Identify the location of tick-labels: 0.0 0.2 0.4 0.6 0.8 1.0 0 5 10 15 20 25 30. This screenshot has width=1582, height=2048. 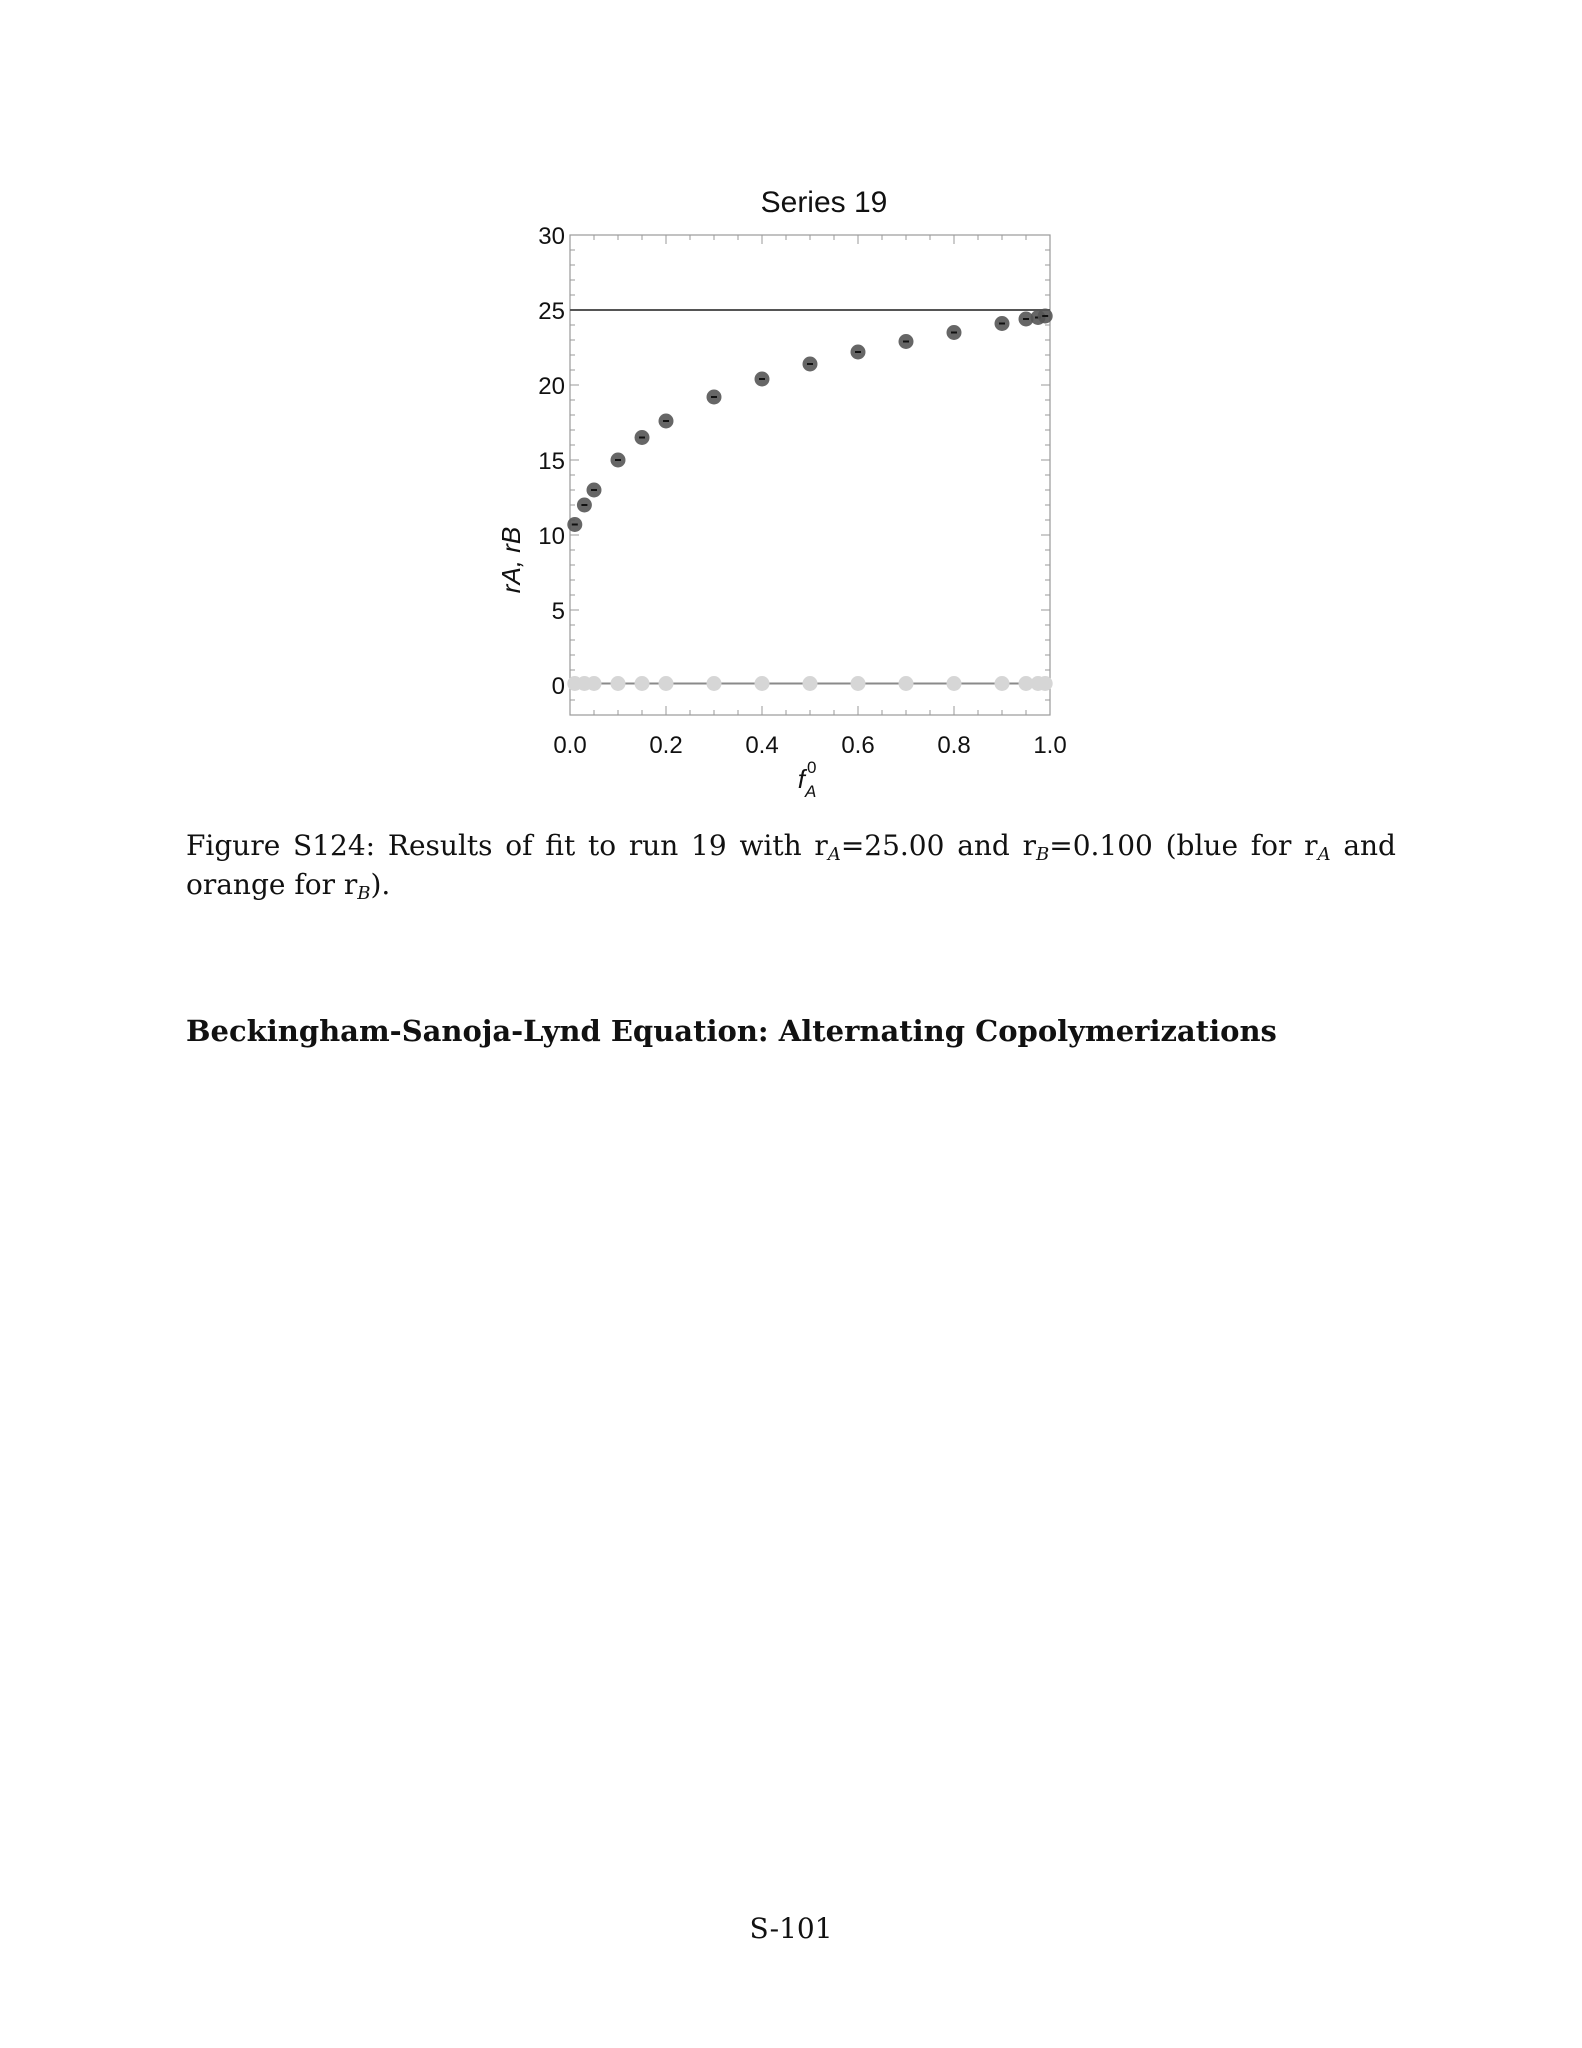
(802, 491).